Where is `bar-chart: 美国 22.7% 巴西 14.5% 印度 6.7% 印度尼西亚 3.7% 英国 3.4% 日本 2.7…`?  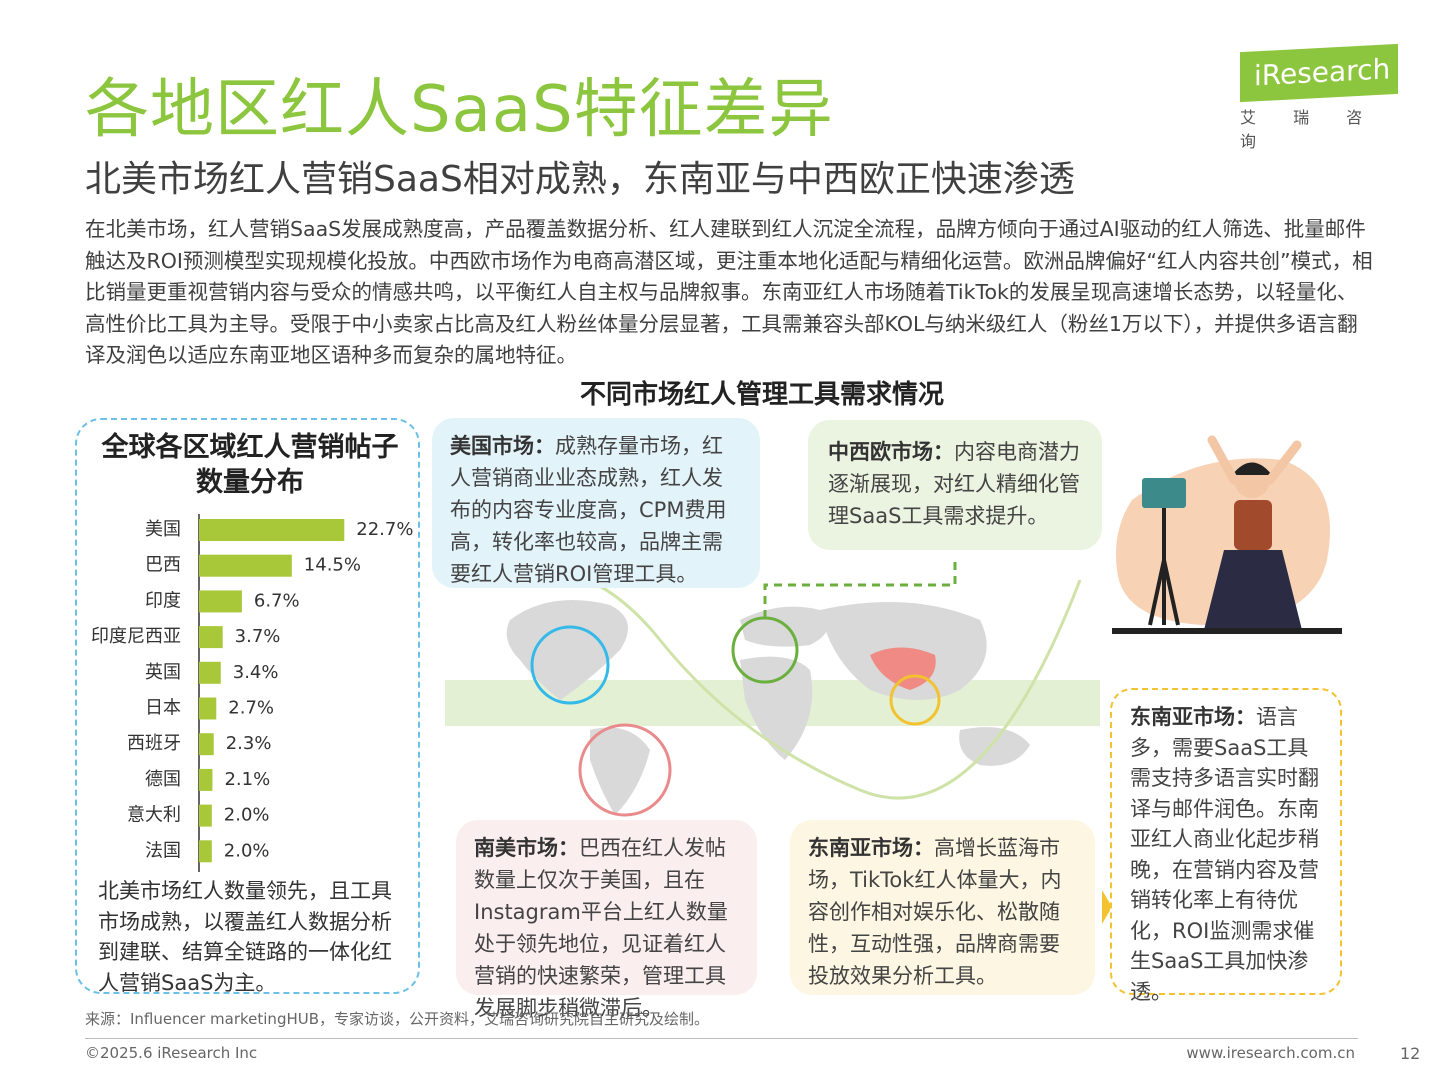 bar-chart: 美国 22.7% 巴西 14.5% 印度 6.7% 印度尼西亚 3.7% 英国 3.4% 日本 2.7… is located at coordinates (252, 693).